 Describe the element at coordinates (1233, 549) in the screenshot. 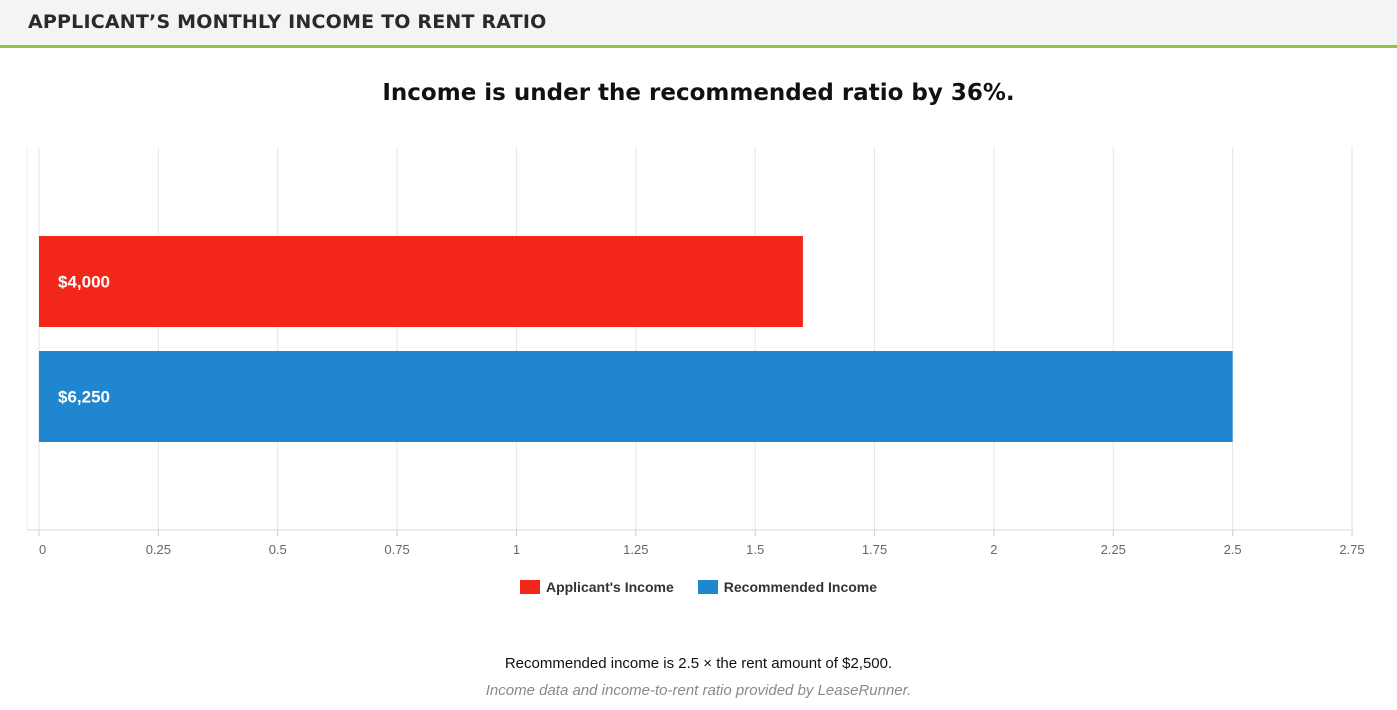

I see `x-tick-label: 2.5` at that location.